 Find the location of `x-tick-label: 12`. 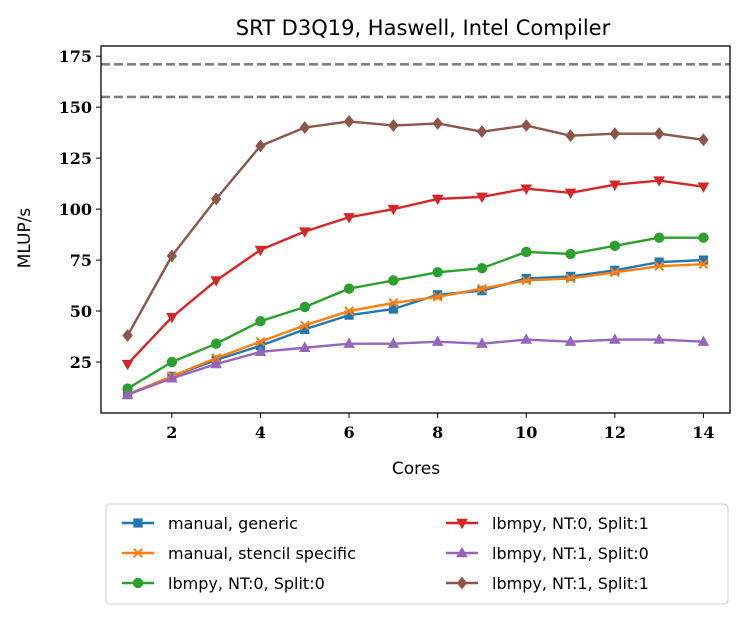

x-tick-label: 12 is located at coordinates (615, 432).